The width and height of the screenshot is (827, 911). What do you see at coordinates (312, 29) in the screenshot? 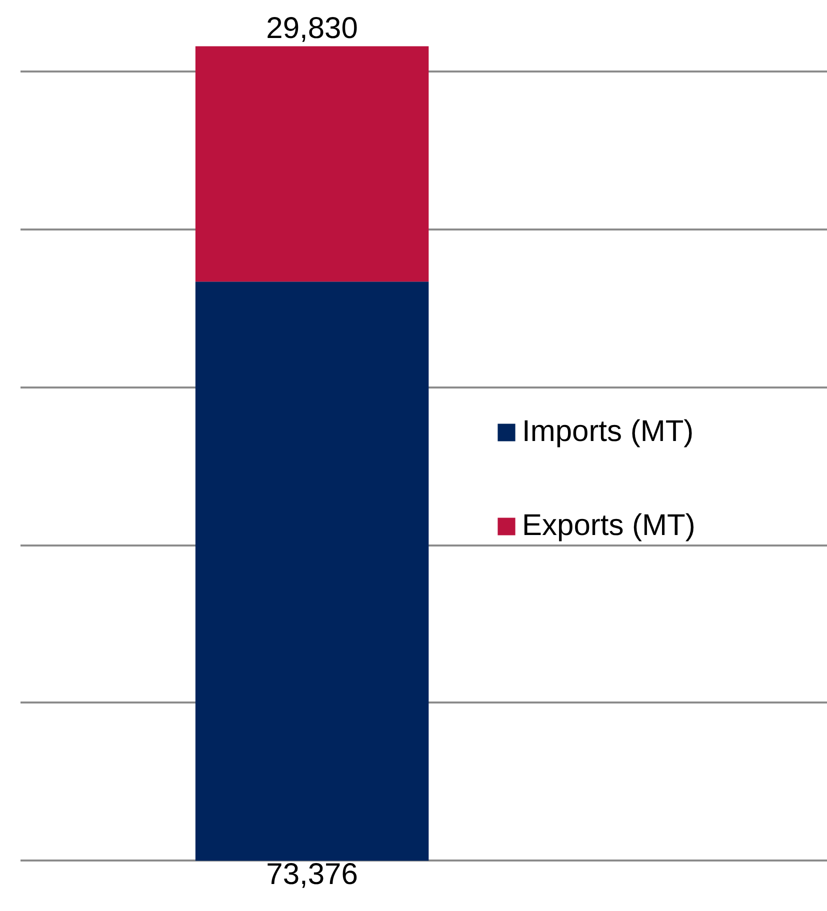
I see `data-label: 29,830` at bounding box center [312, 29].